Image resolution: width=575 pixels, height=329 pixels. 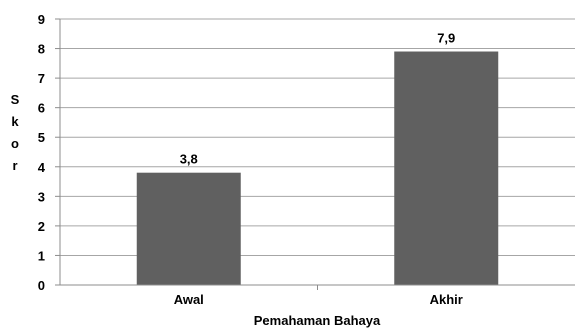 I want to click on data-label-awal: 3,8, so click(x=189, y=159).